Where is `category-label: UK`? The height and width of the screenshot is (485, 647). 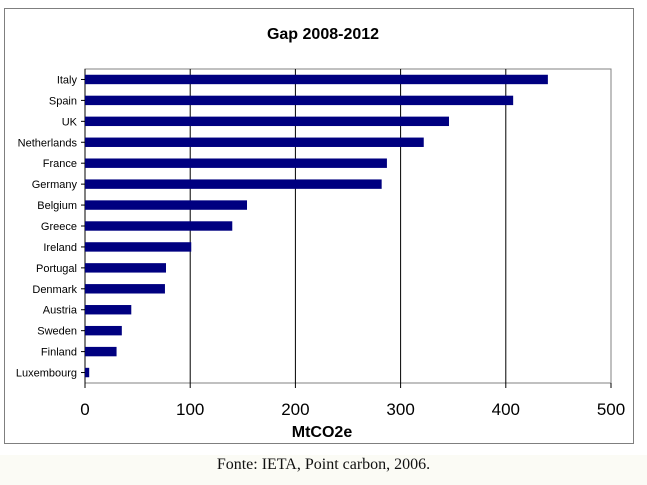 category-label: UK is located at coordinates (70, 122).